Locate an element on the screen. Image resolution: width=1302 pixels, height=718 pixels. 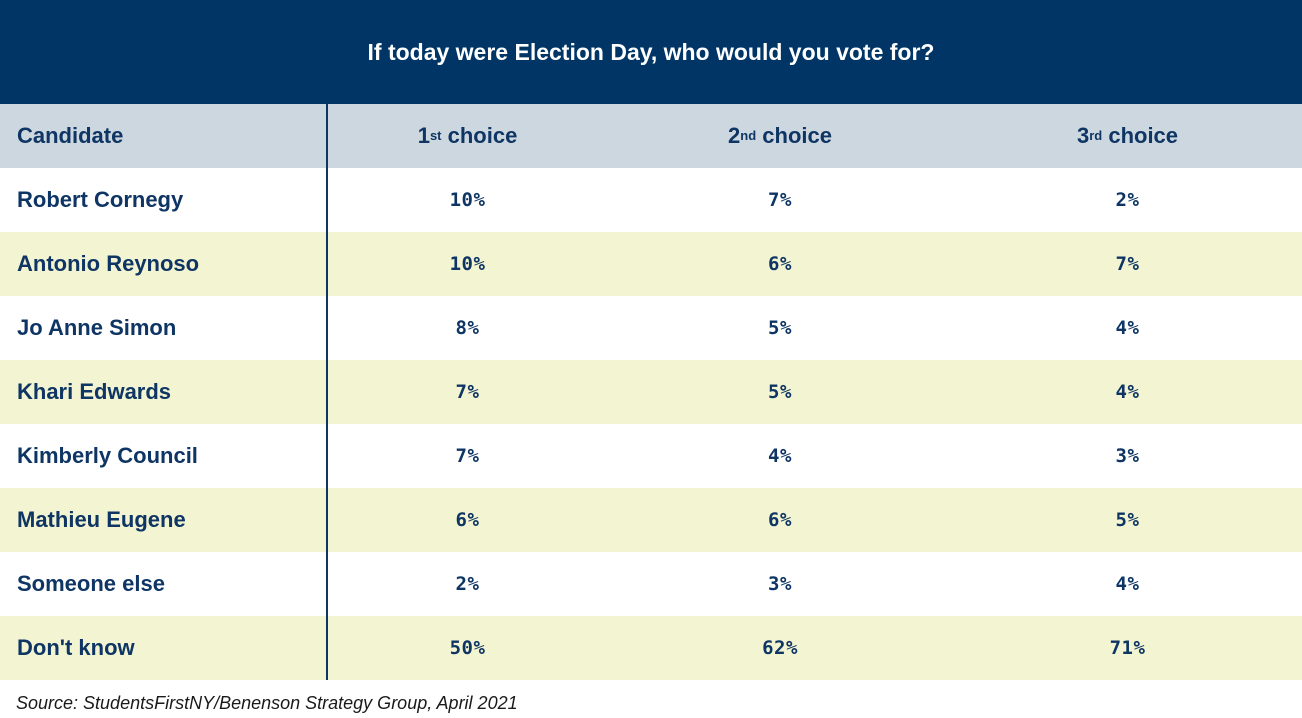
second-choice-value: 62% is located at coordinates (780, 648).